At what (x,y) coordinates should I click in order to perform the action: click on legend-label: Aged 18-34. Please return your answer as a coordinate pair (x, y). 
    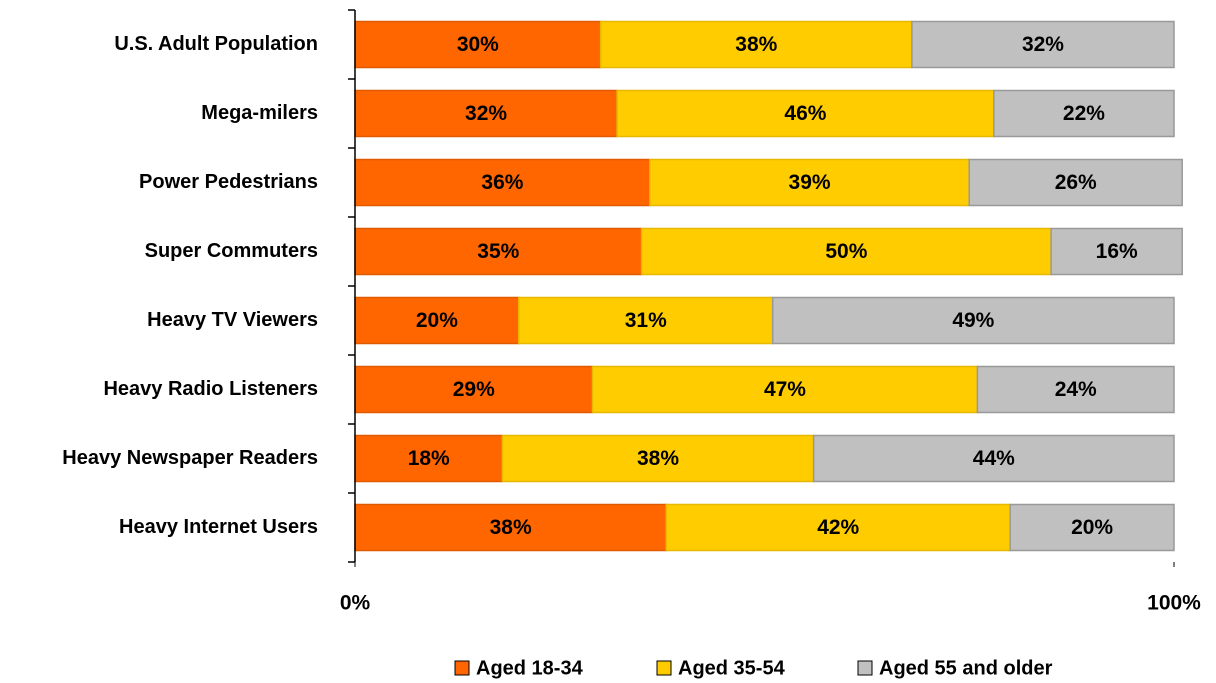
    Looking at the image, I should click on (530, 668).